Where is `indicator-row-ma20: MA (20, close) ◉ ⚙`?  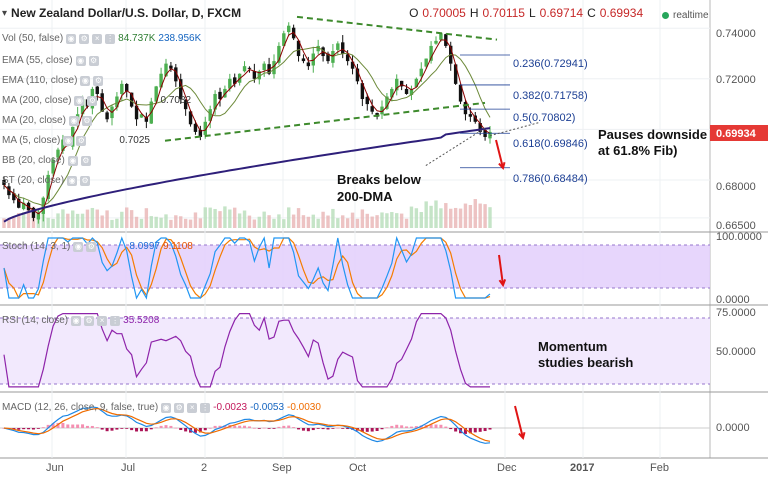
indicator-row-ma20: MA (20, close) ◉ ⚙ is located at coordinates (47, 120).